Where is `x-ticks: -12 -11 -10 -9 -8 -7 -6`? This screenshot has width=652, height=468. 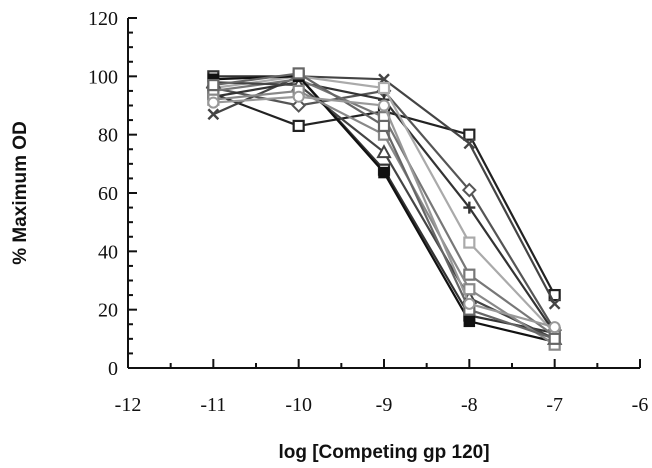
x-ticks: -12 -11 -10 -9 -8 -7 -6 is located at coordinates (382, 387).